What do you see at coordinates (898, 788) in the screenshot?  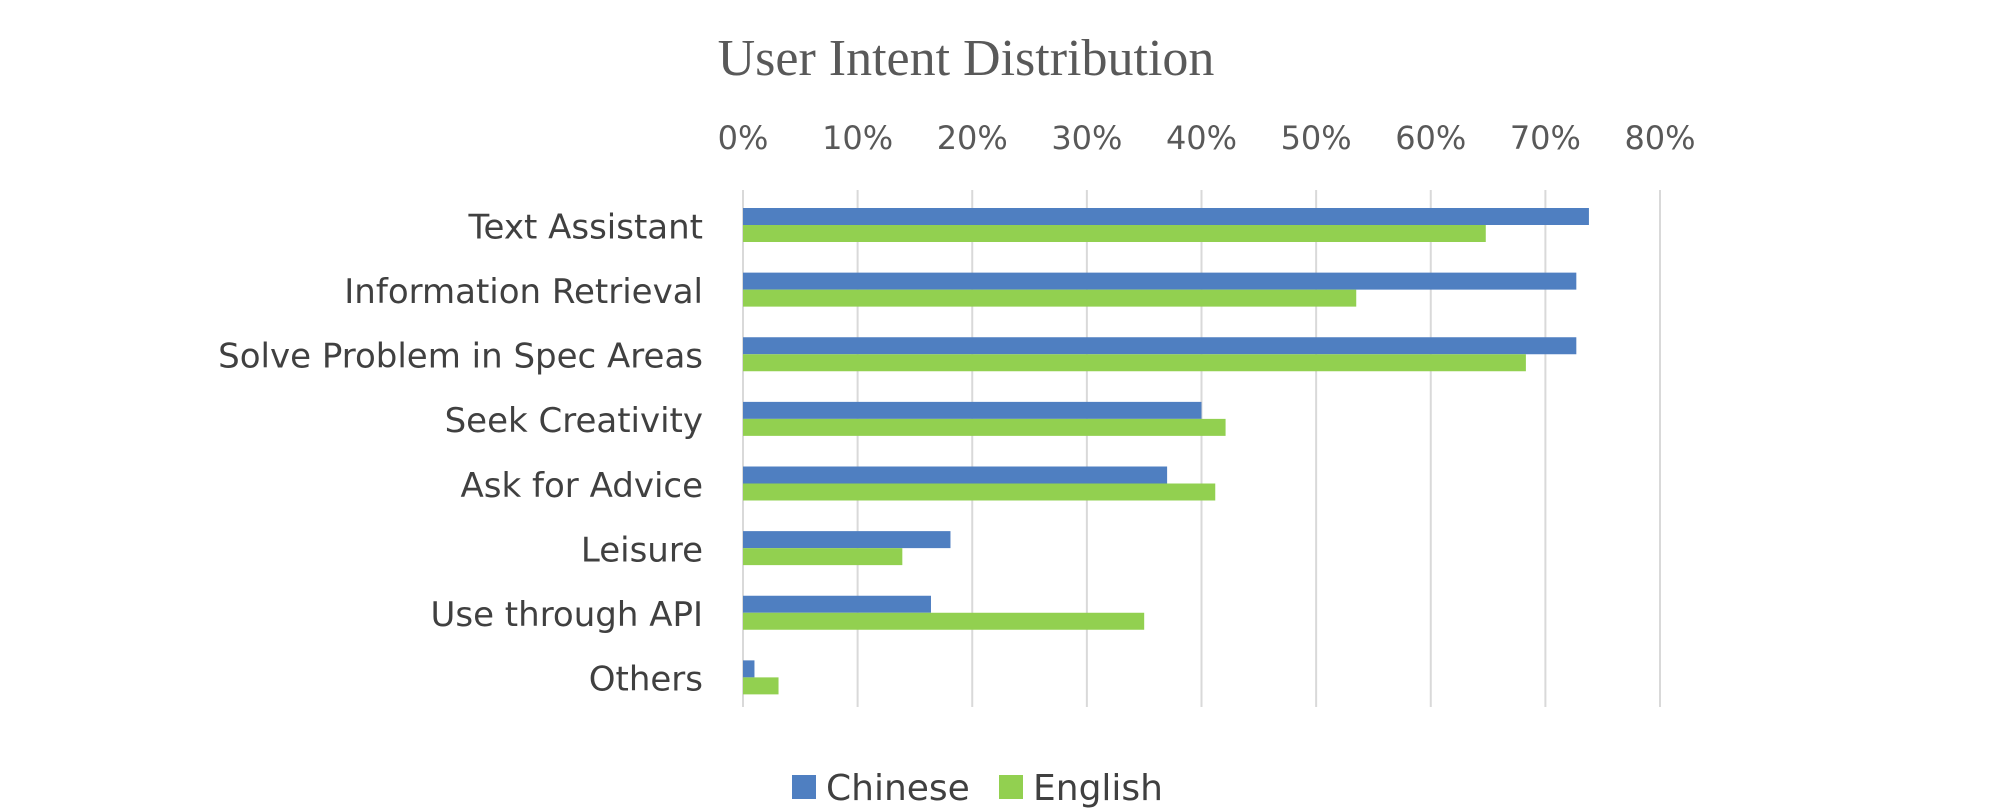 I see `legend-label: Chinese` at bounding box center [898, 788].